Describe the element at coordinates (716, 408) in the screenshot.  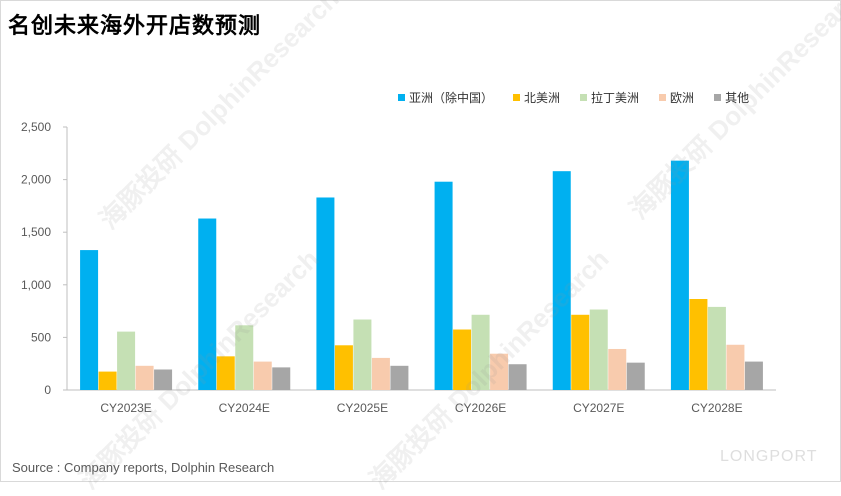
I see `x-tick-label: CY2028E` at that location.